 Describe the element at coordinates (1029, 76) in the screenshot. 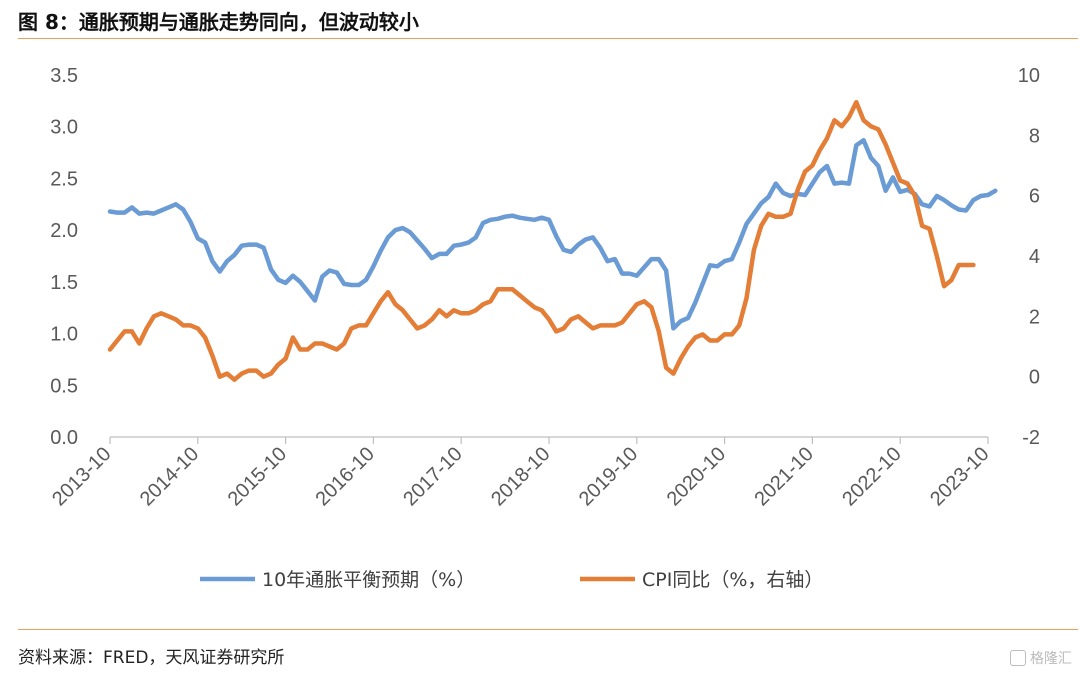

I see `right-tick-label: 10` at that location.